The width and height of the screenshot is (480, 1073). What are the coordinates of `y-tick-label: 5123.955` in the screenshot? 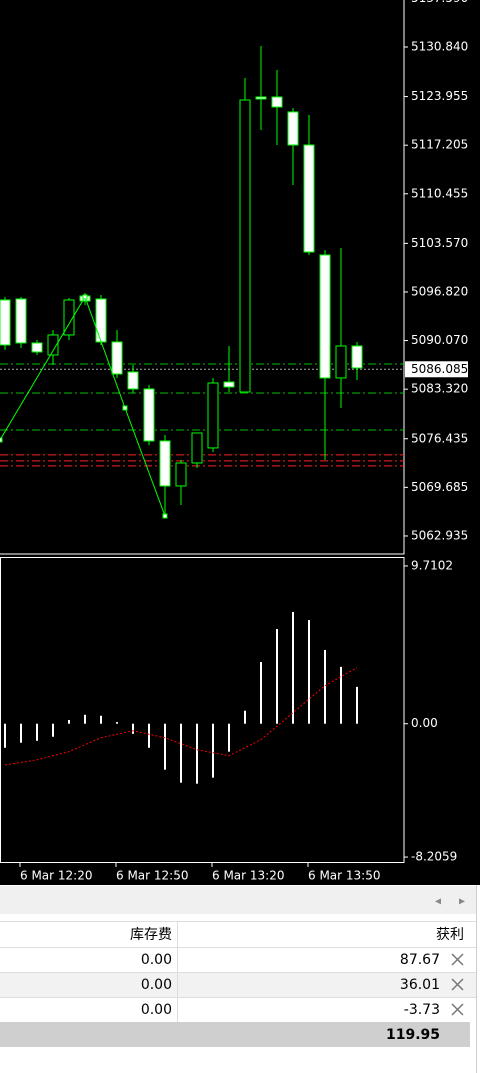 It's located at (439, 96).